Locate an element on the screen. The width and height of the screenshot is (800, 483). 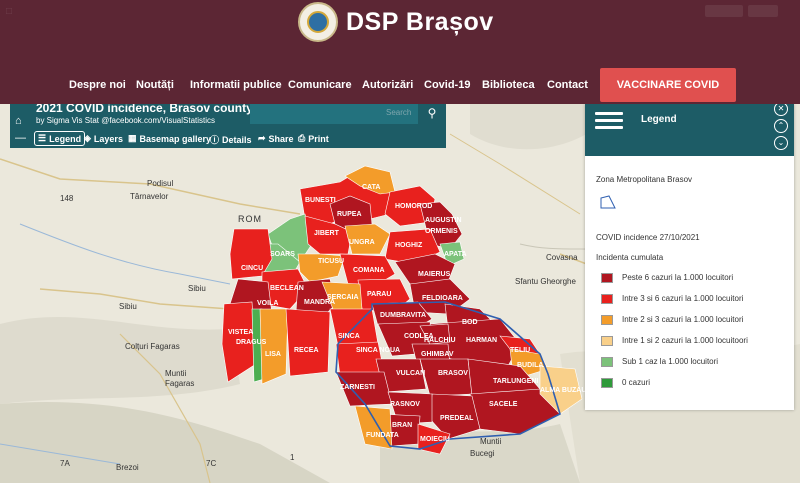
place-label: 7C is located at coordinates (211, 463).